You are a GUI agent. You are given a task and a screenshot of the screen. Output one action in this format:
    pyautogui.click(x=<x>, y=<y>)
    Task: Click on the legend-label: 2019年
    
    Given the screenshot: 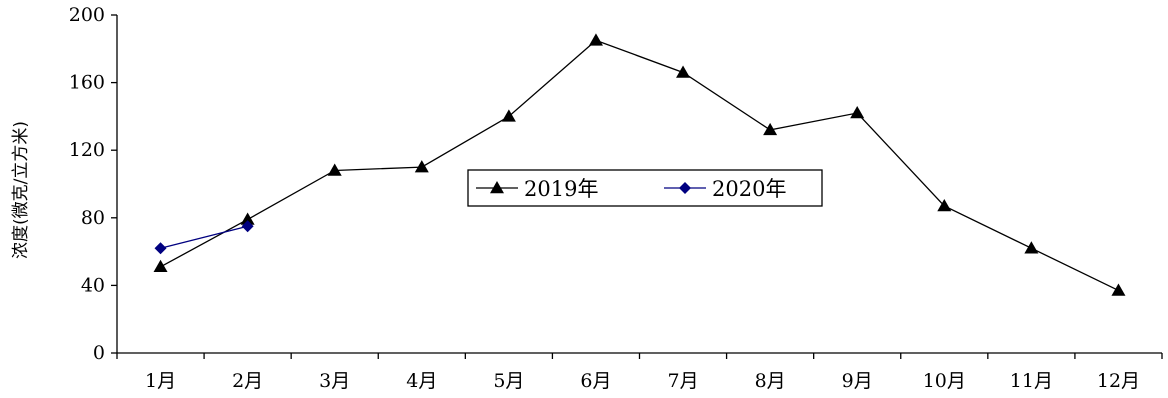 What is the action you would take?
    pyautogui.click(x=561, y=189)
    